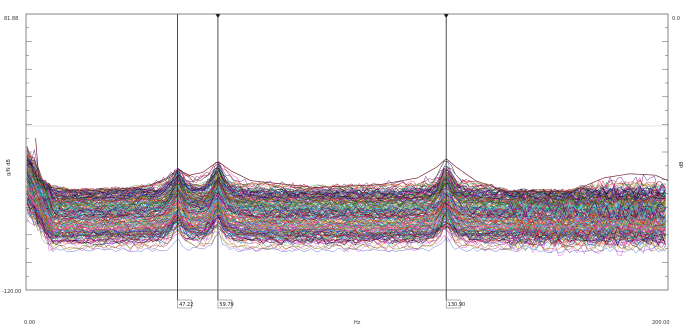 The image size is (692, 327). What do you see at coordinates (29, 152) in the screenshot?
I see `left-axis-ticks` at bounding box center [29, 152].